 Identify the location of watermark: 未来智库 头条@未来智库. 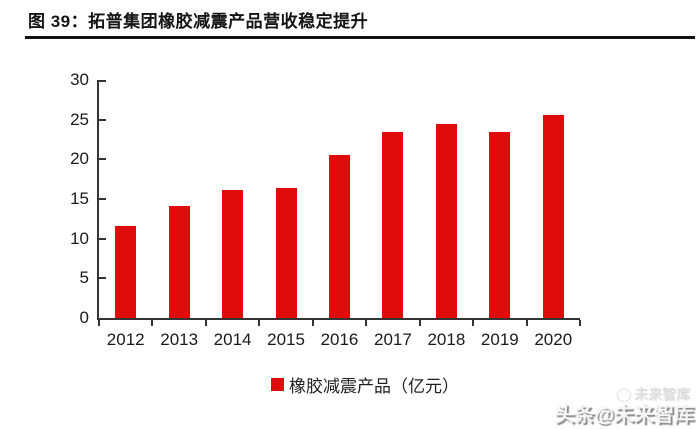
(624, 406).